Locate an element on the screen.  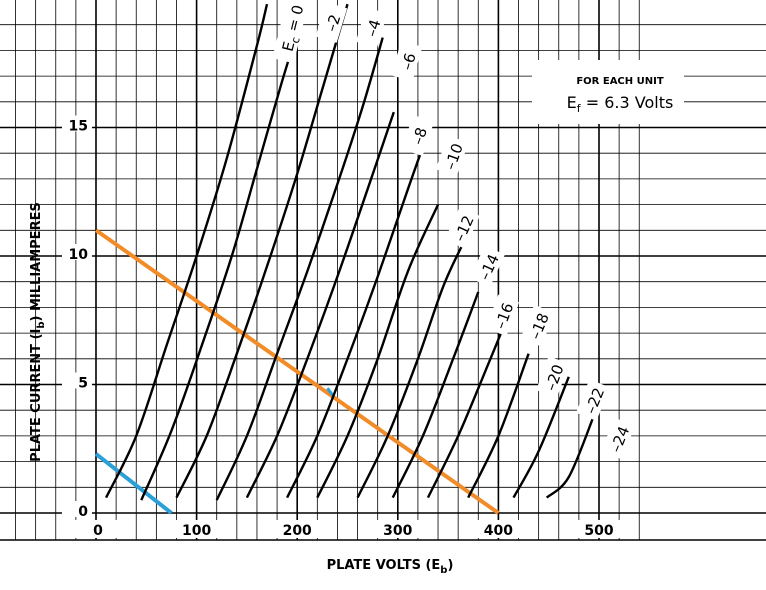
plate-curve--12 is located at coordinates (378, 351).